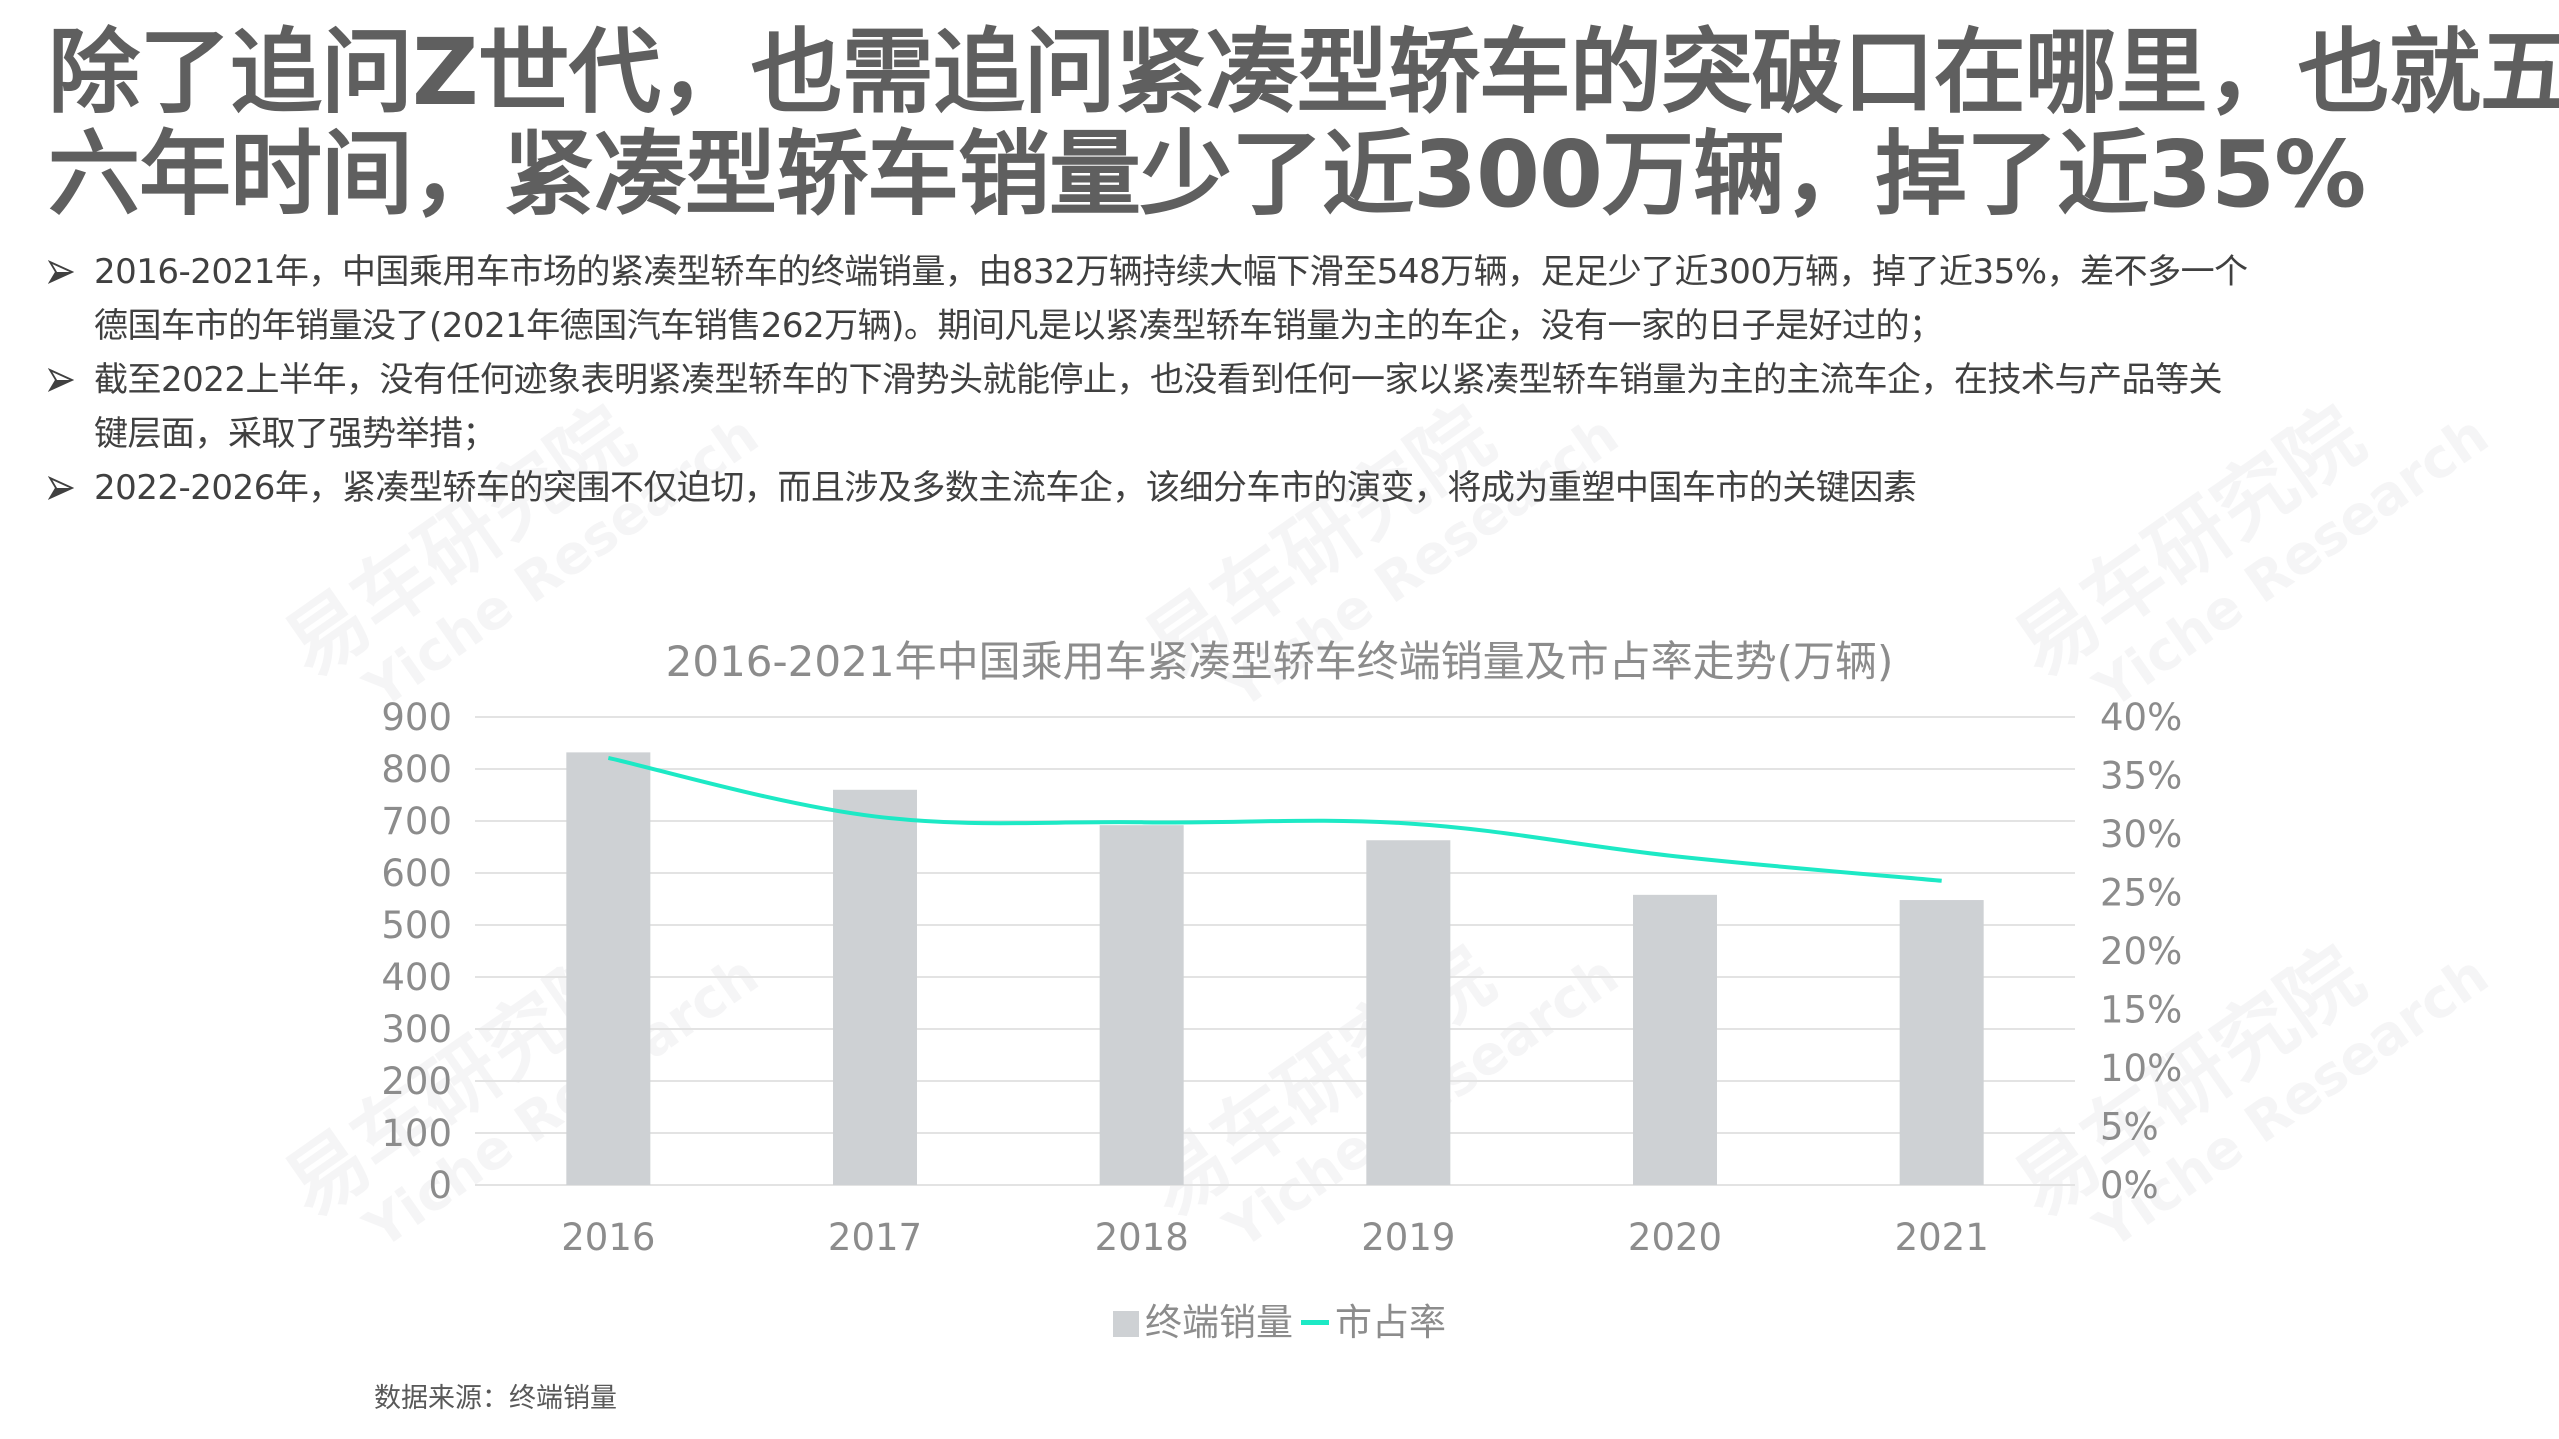 This screenshot has height=1439, width=2559. I want to click on bullet-line: 键层面，采取了强势举措；, so click(295, 434).